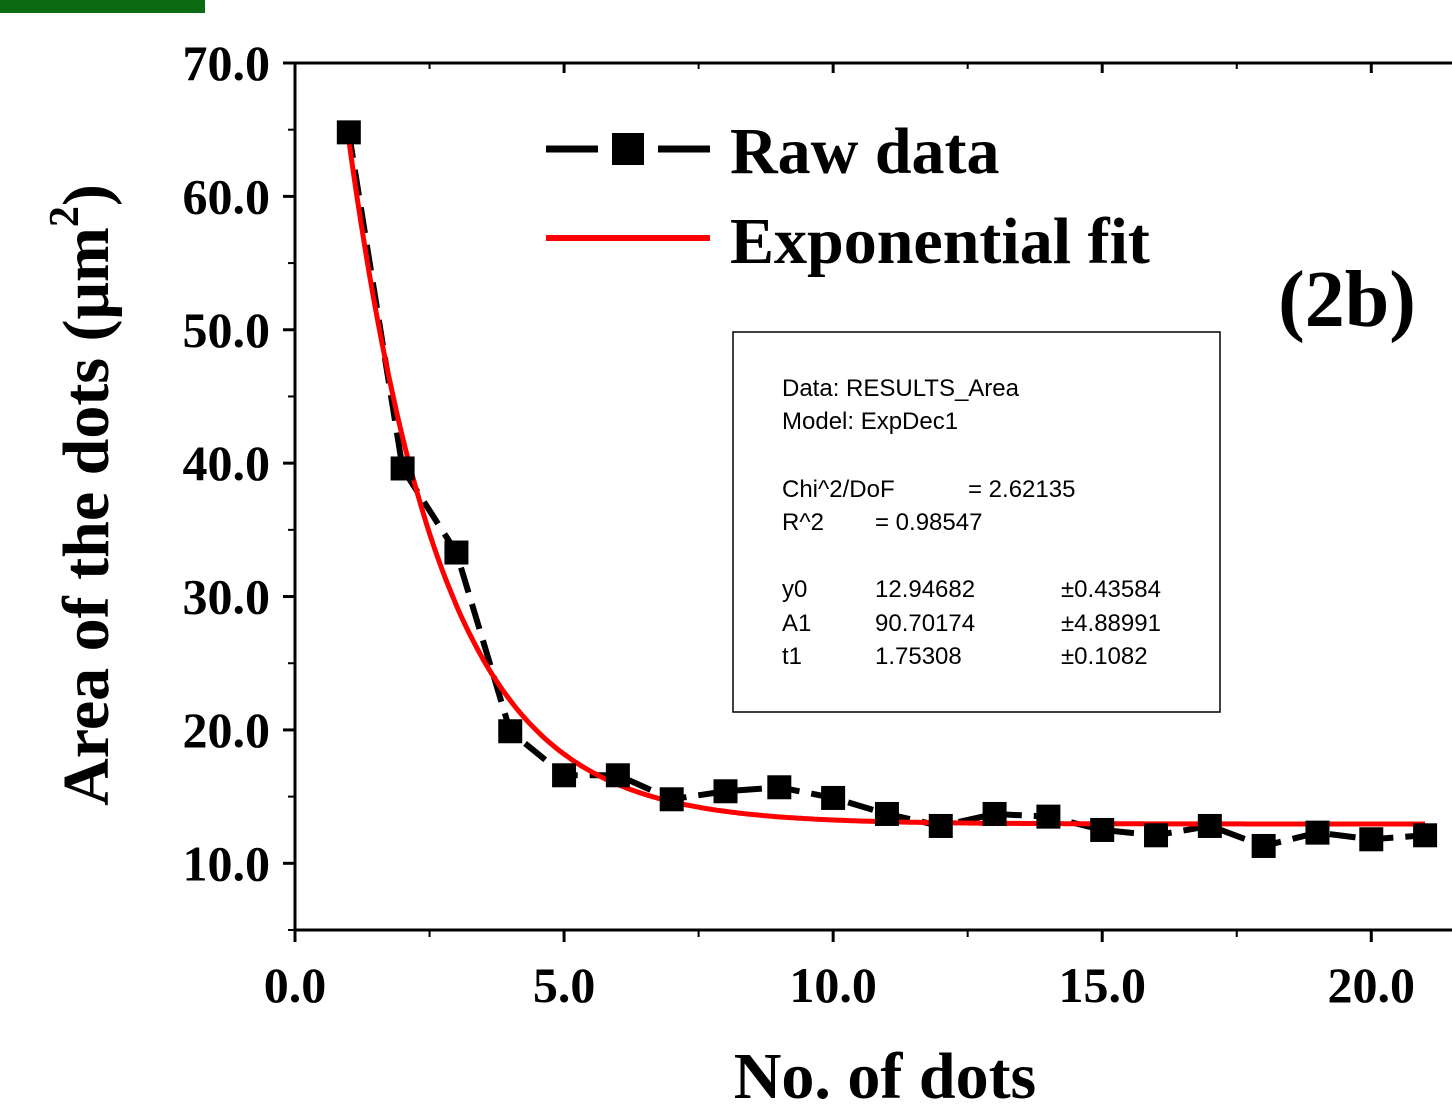 The image size is (1452, 1109). I want to click on y-tick-label: 40.0, so click(227, 463).